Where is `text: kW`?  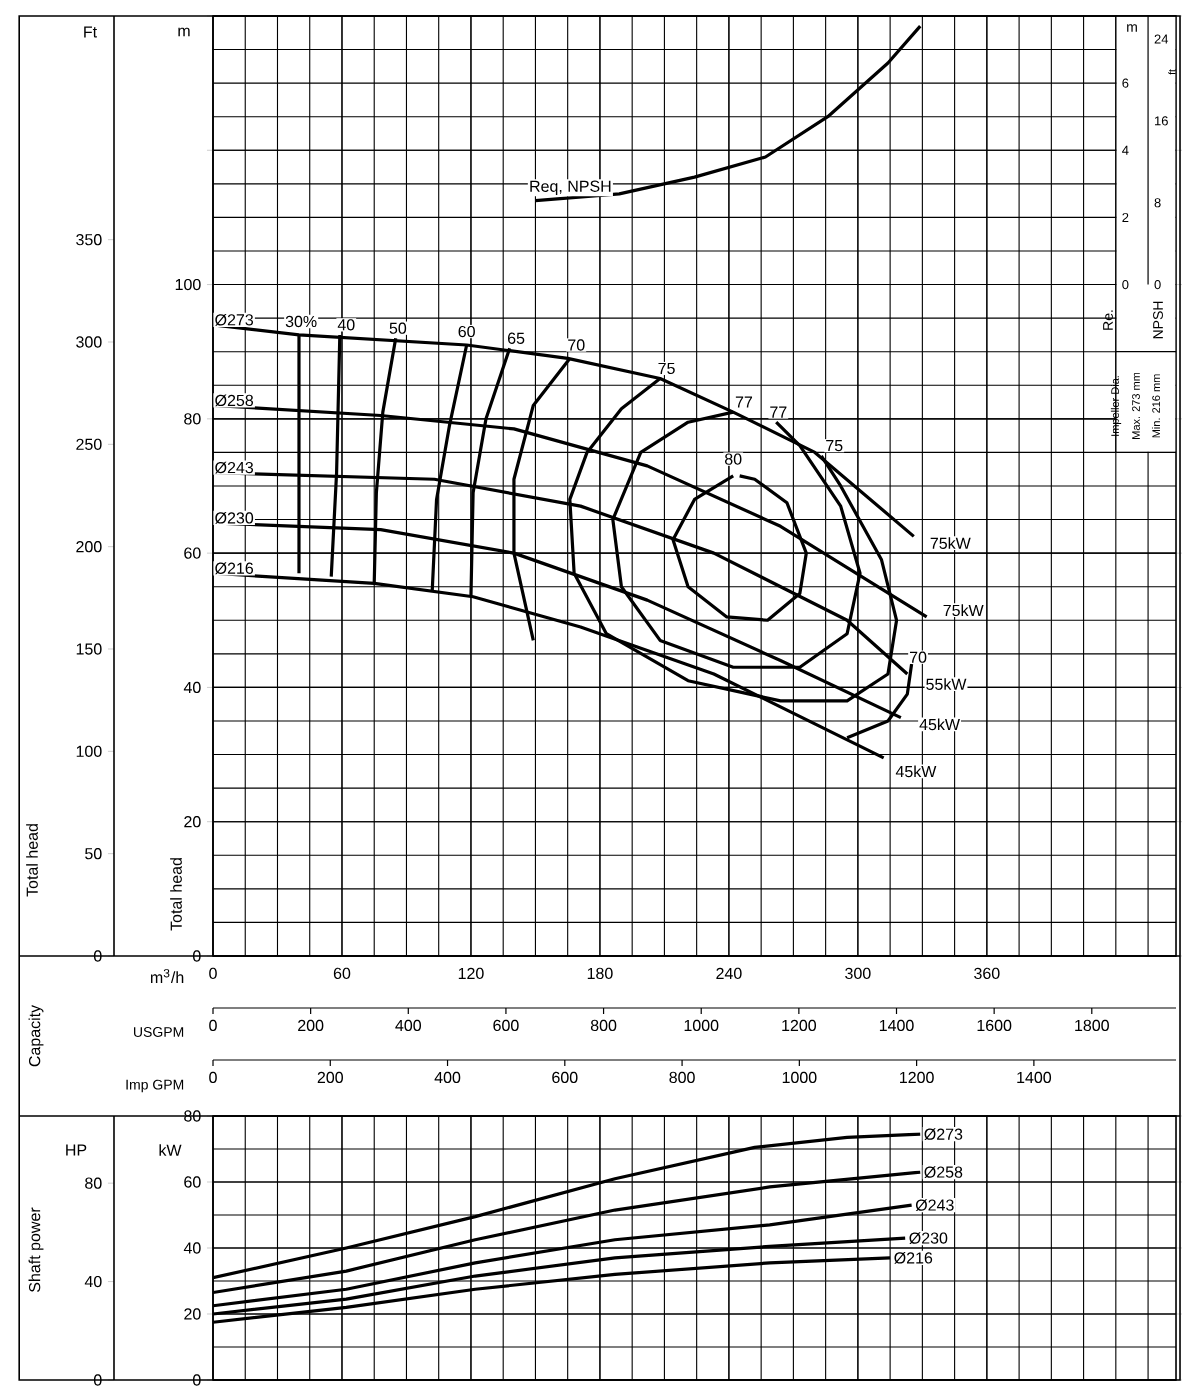
text: kW is located at coordinates (170, 1150).